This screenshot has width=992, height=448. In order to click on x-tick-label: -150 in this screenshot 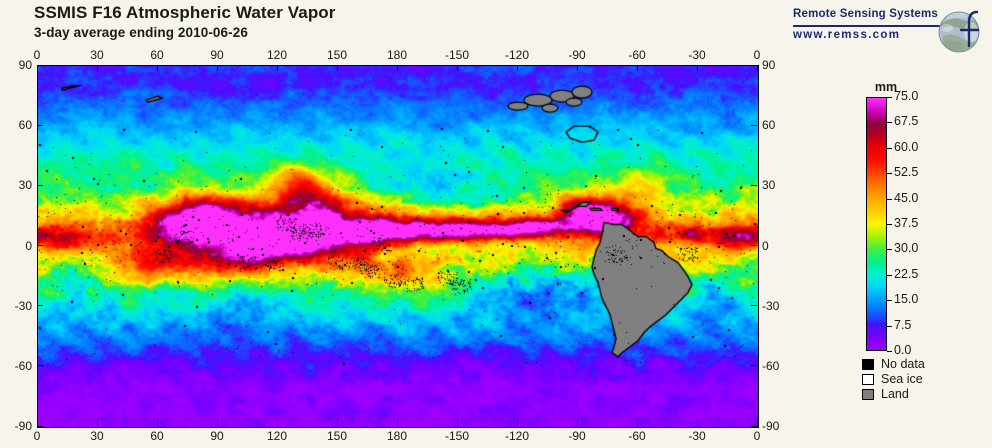, I will do `click(457, 55)`.